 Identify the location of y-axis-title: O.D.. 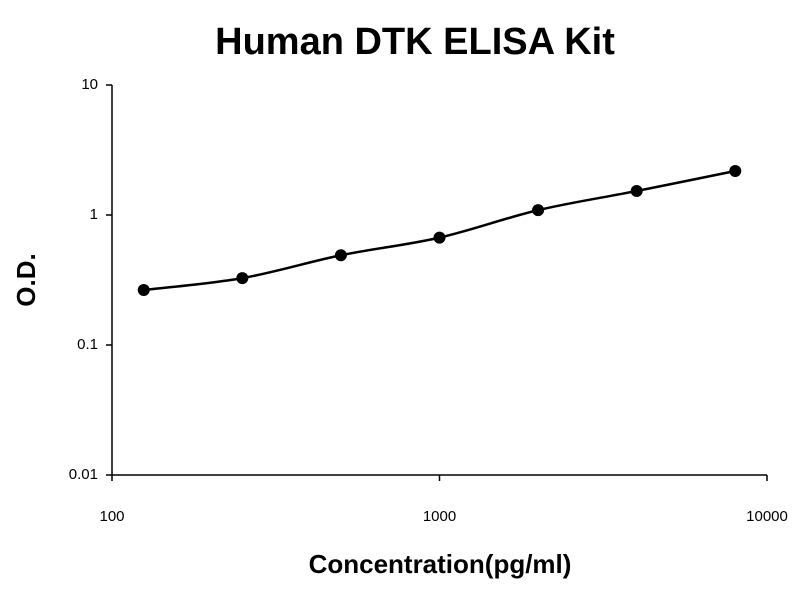
(26, 279).